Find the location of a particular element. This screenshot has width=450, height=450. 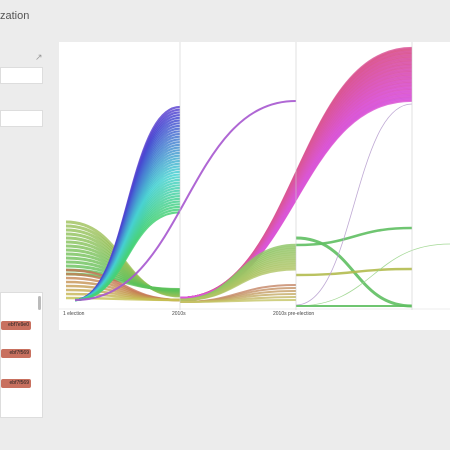

tag: ebf7e9e0 is located at coordinates (16, 325).